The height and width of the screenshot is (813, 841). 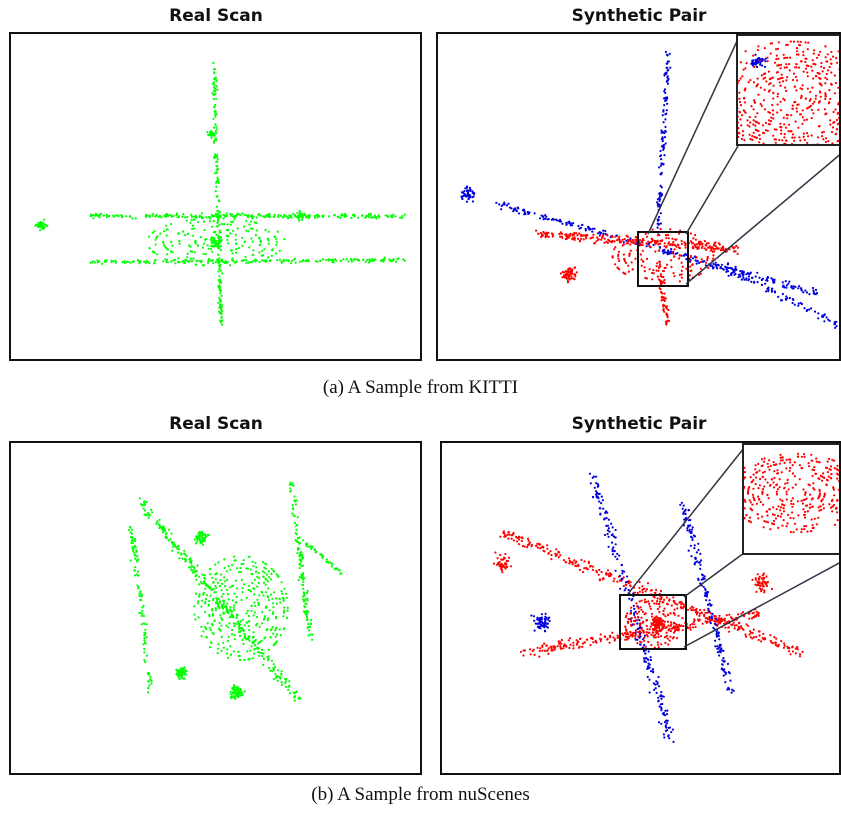 I want to click on kitti-zoom-line-mid, so click(x=712, y=190).